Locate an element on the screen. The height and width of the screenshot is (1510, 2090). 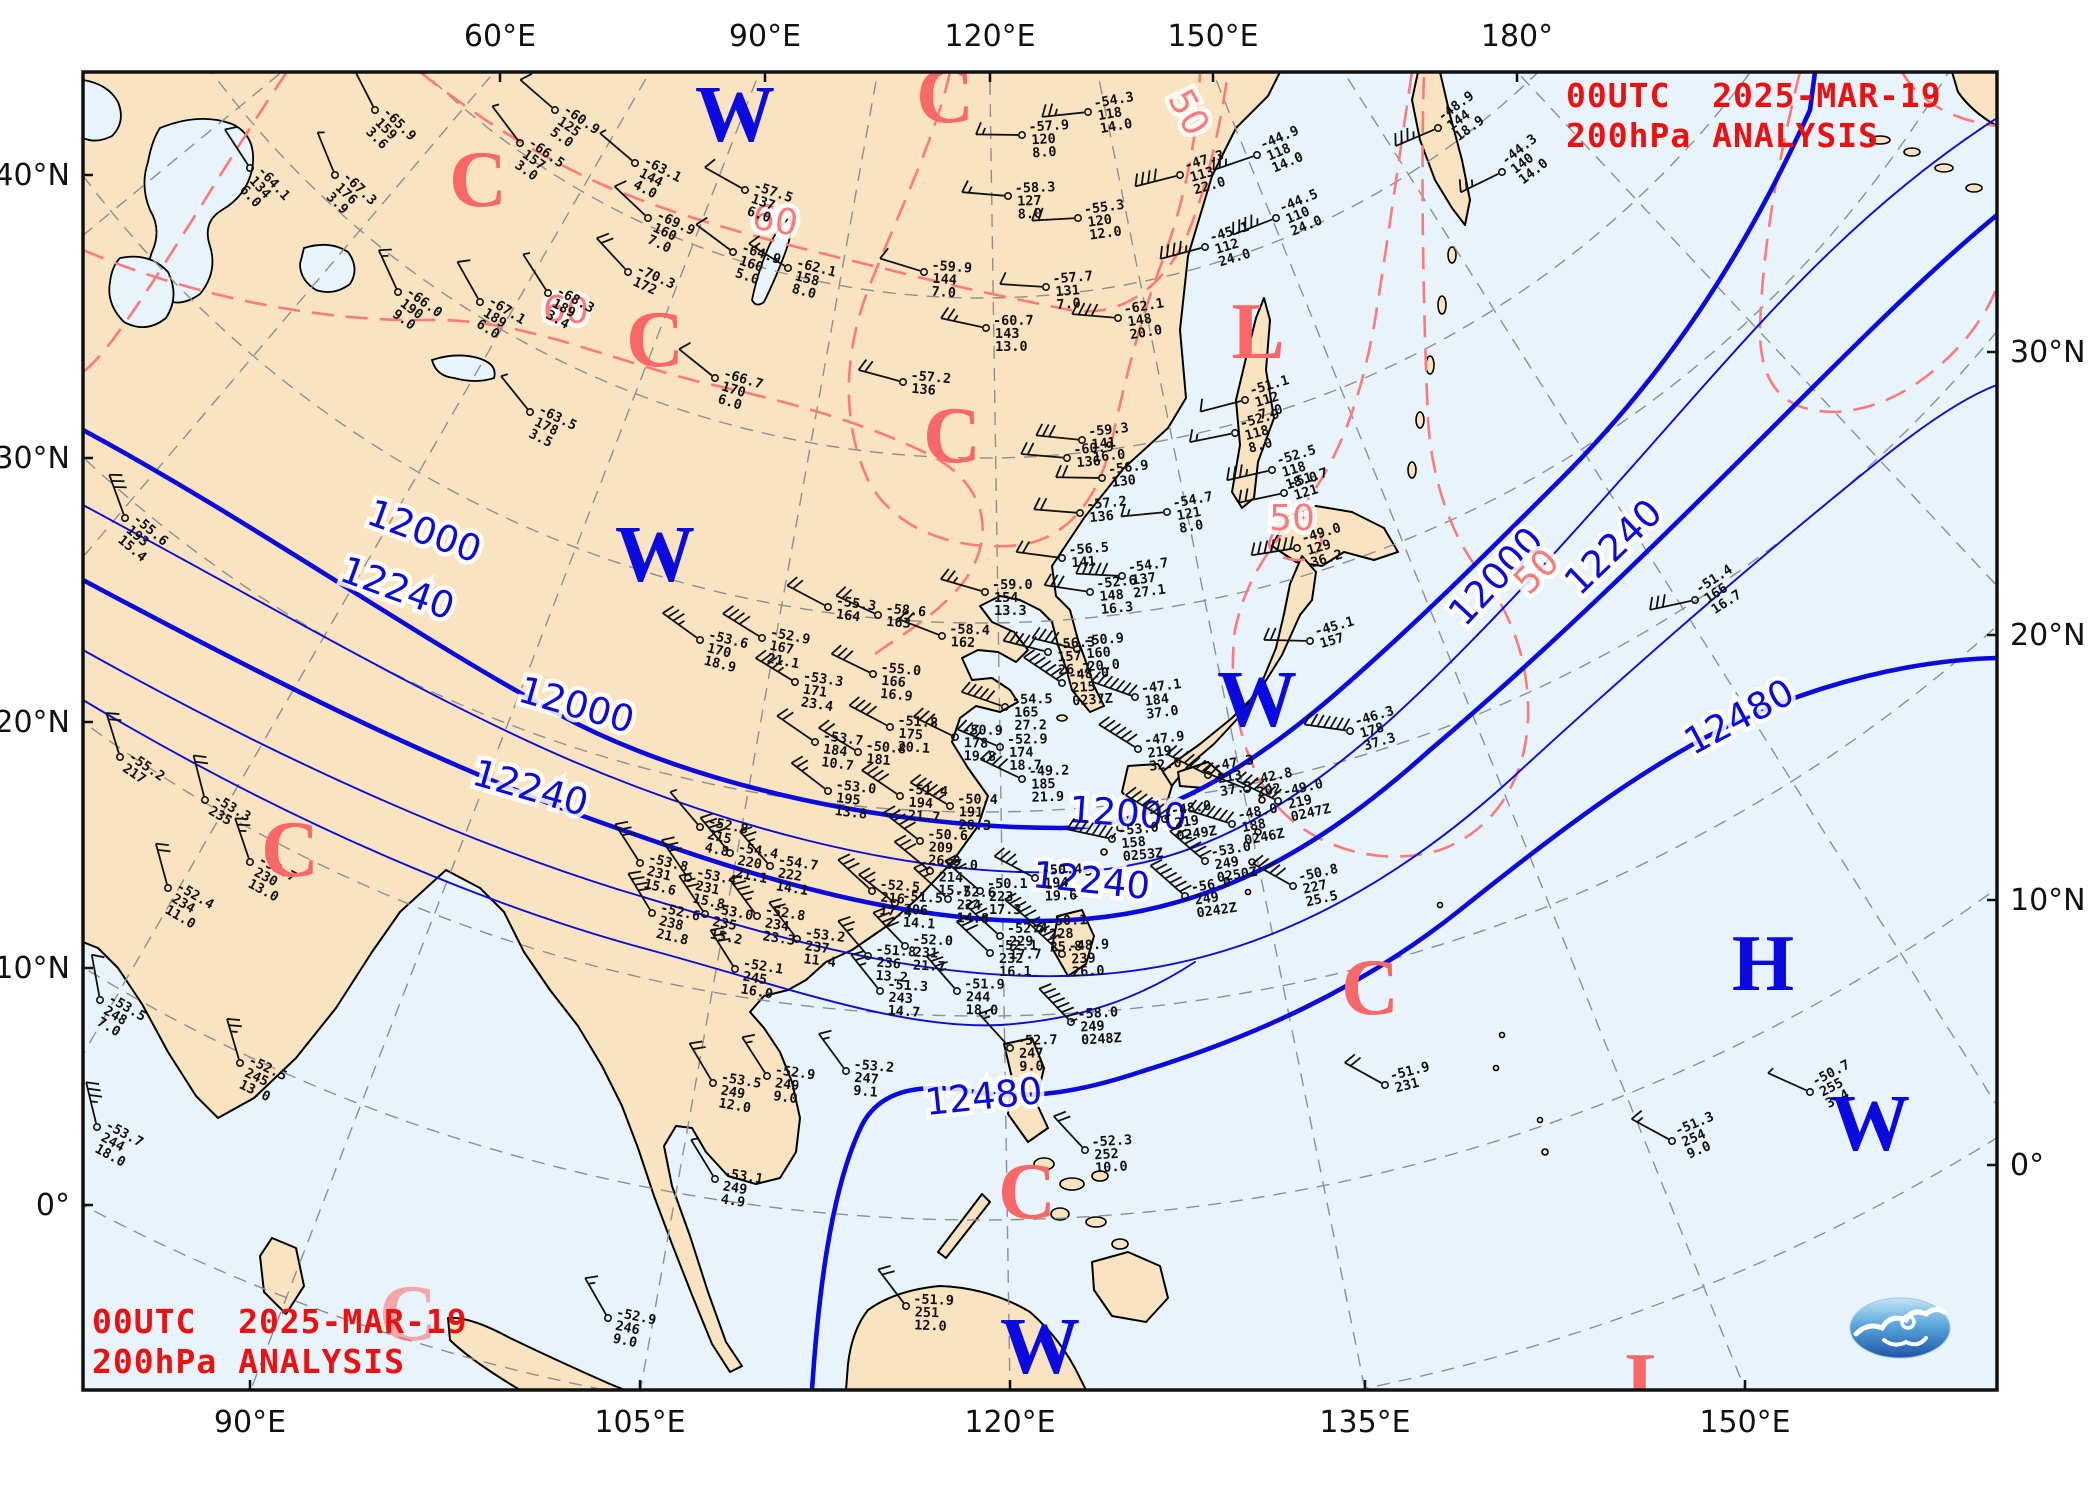
analysis-title-bottom-left: 00UTC 2025-MAR-19 200hPa ANALYSIS is located at coordinates (280, 1341).